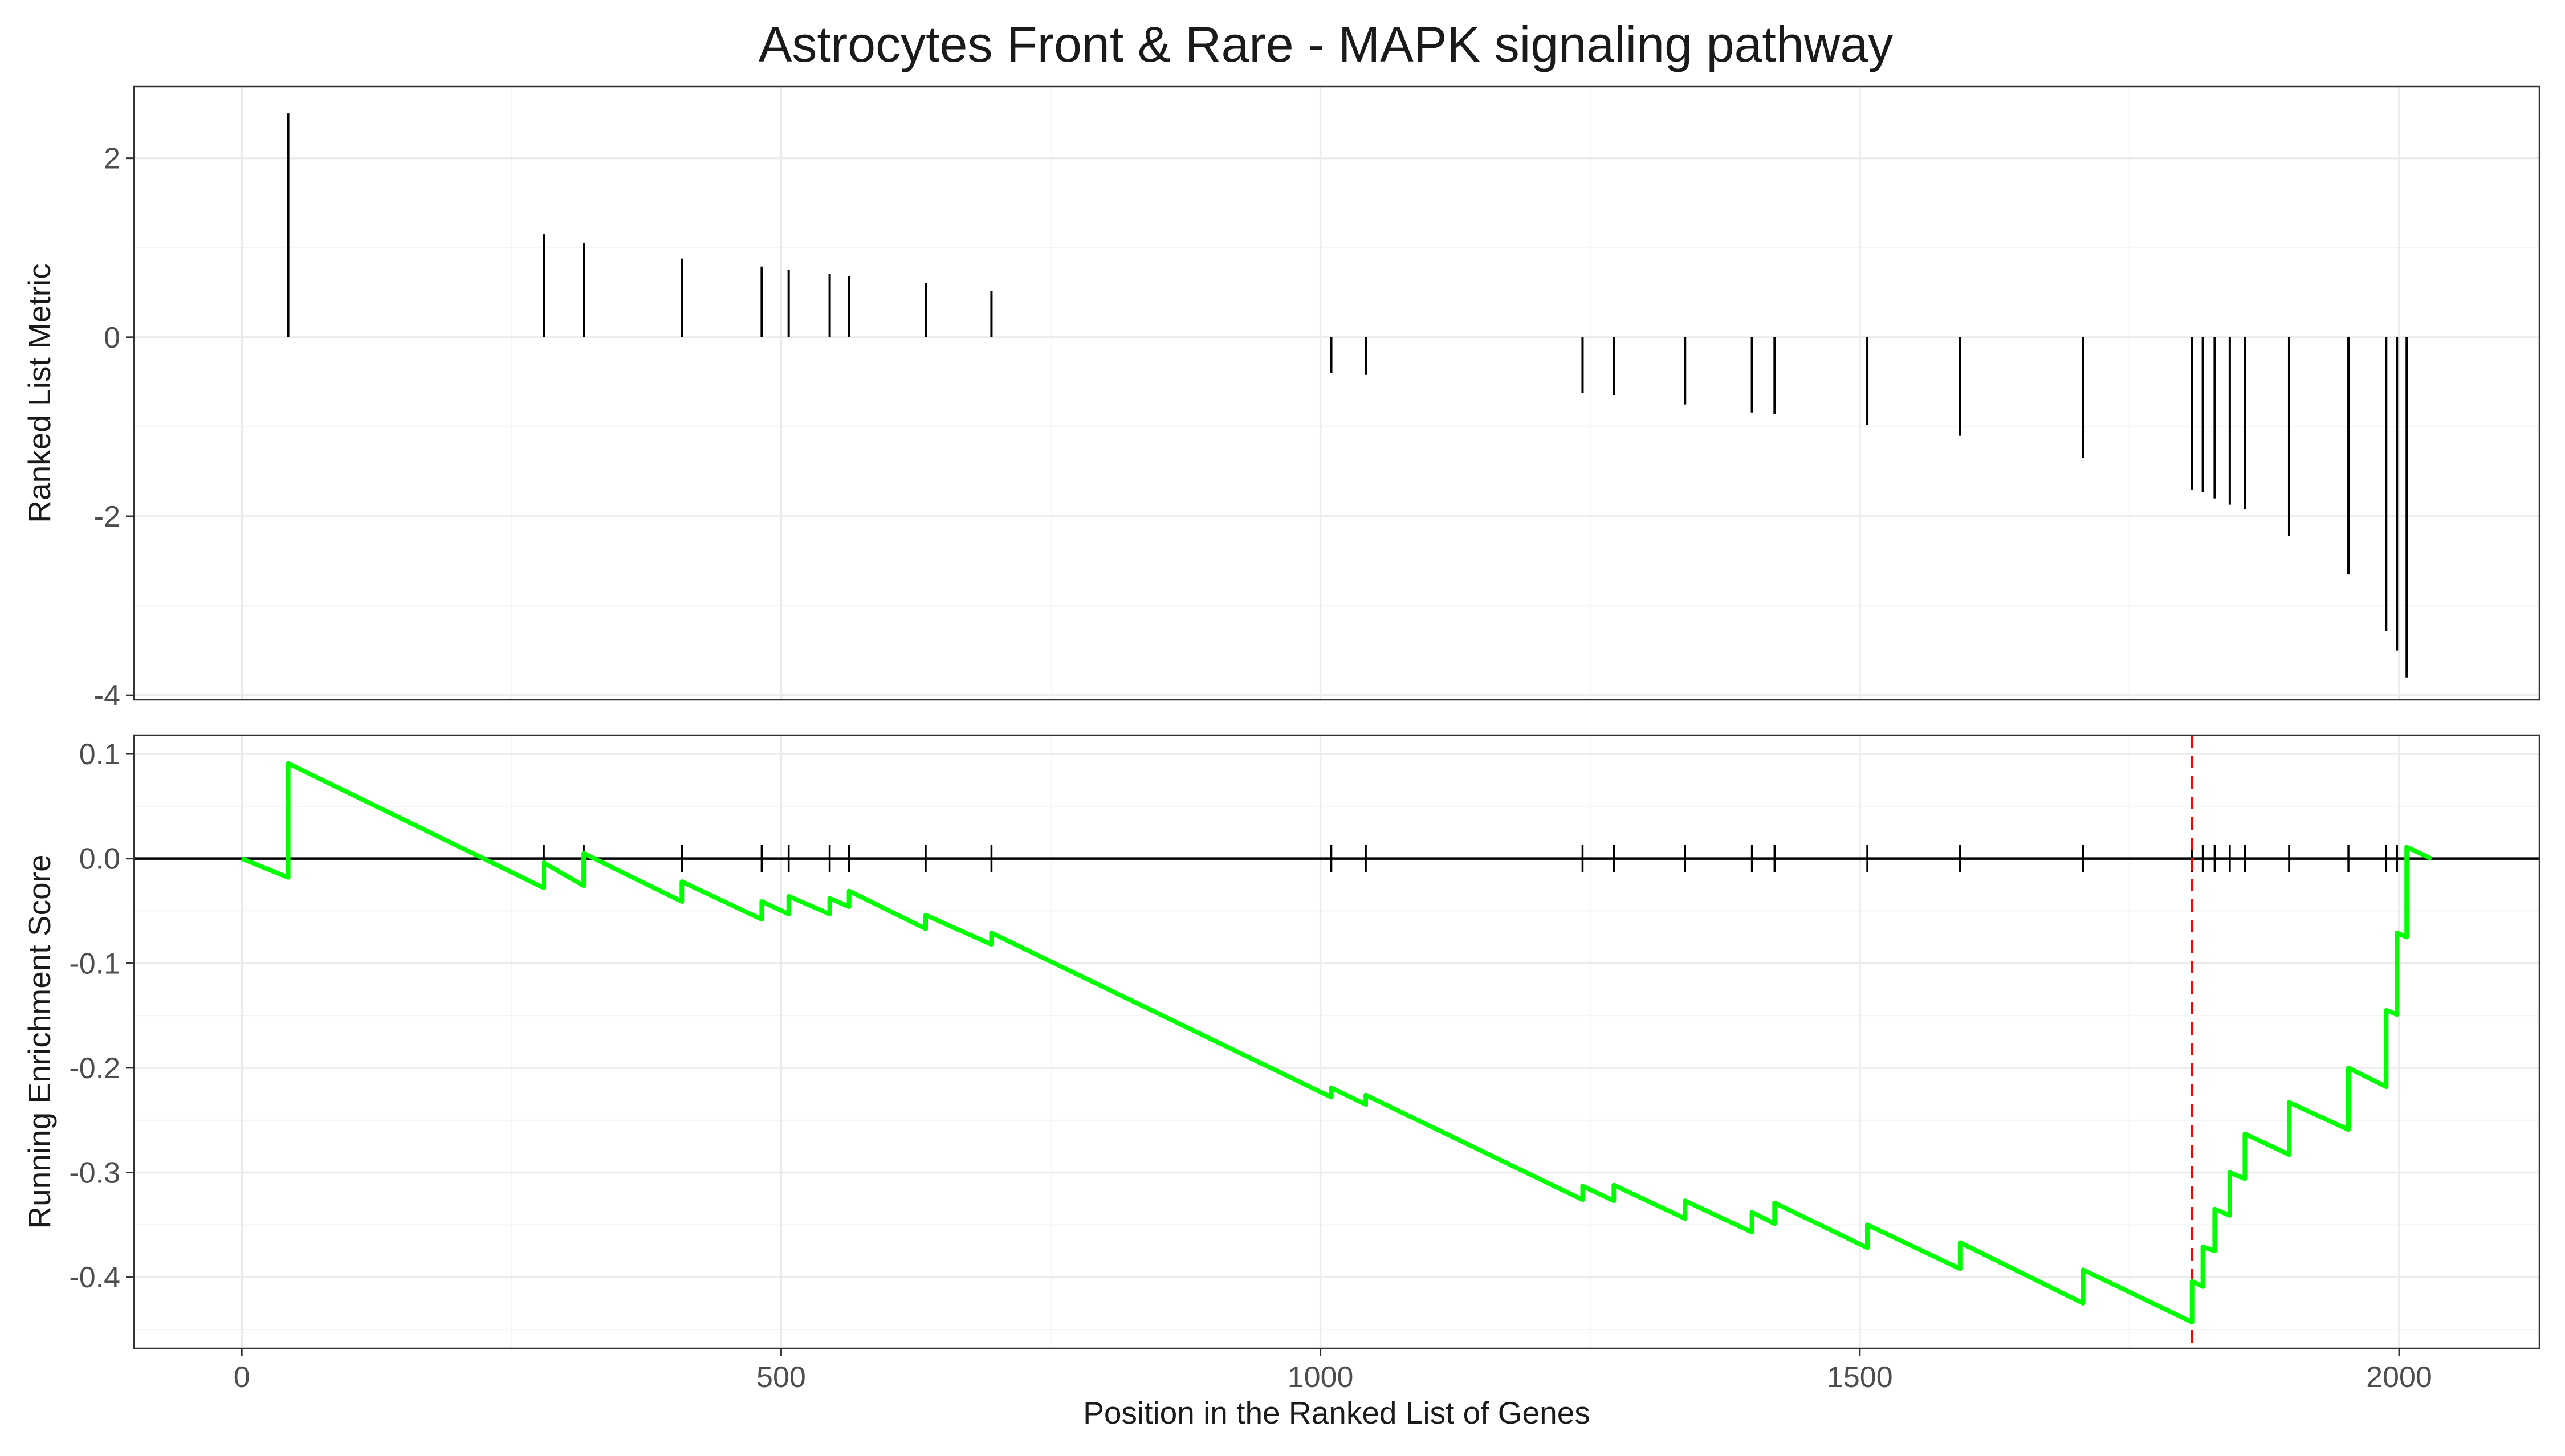 The height and width of the screenshot is (1456, 2565). What do you see at coordinates (99, 754) in the screenshot?
I see `bottom-y-tick-label: 0.1` at bounding box center [99, 754].